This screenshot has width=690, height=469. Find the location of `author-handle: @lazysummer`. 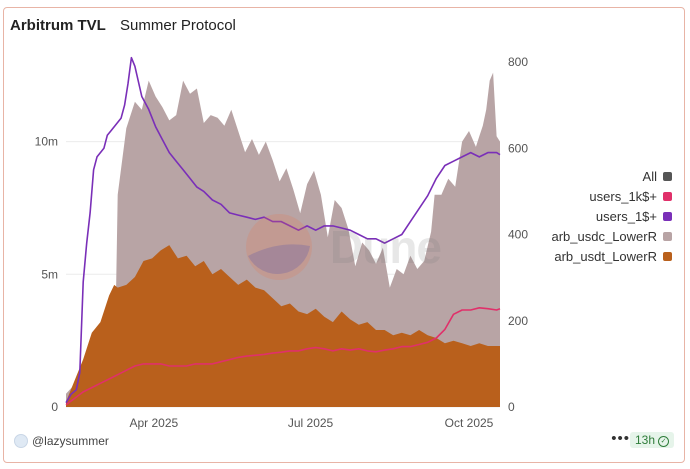

author-handle: @lazysummer is located at coordinates (70, 441).